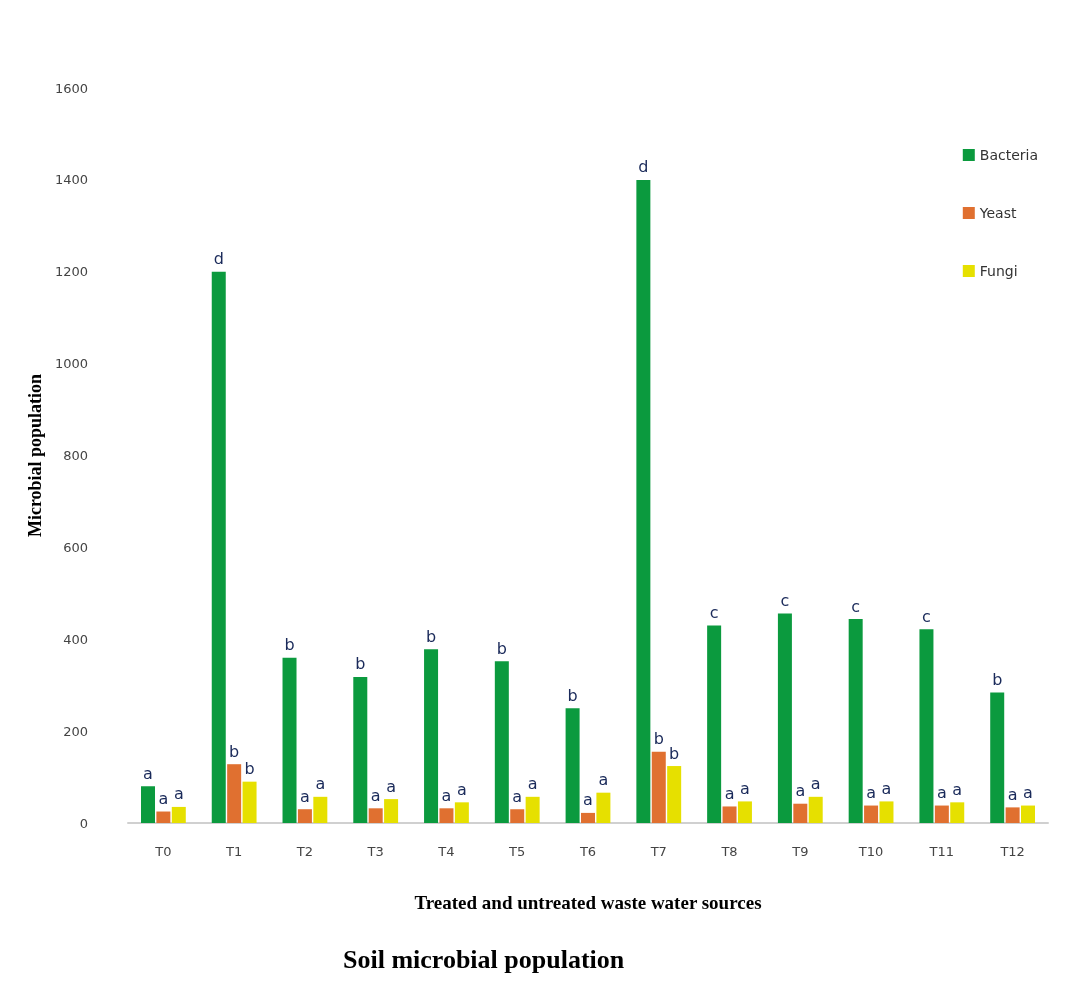 The height and width of the screenshot is (993, 1091). Describe the element at coordinates (998, 271) in the screenshot. I see `legend-label: Fungi` at that location.